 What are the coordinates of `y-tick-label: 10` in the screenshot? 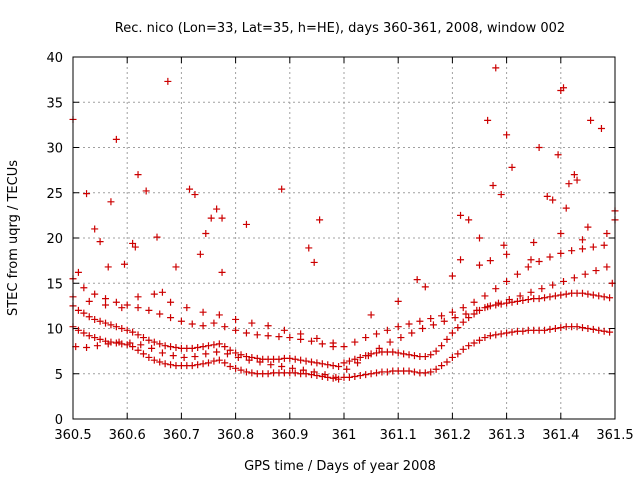 It's located at (54, 330).